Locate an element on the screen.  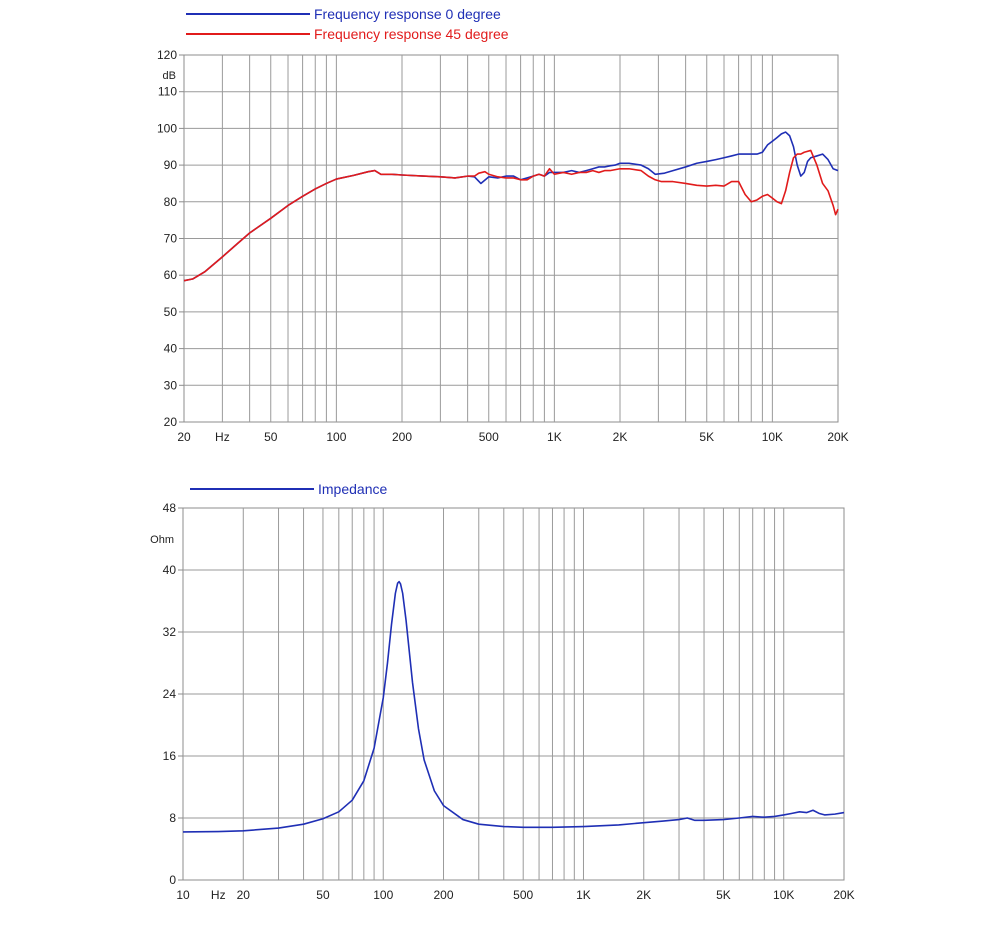
imp-x-tick-label: 5K is located at coordinates (723, 895).